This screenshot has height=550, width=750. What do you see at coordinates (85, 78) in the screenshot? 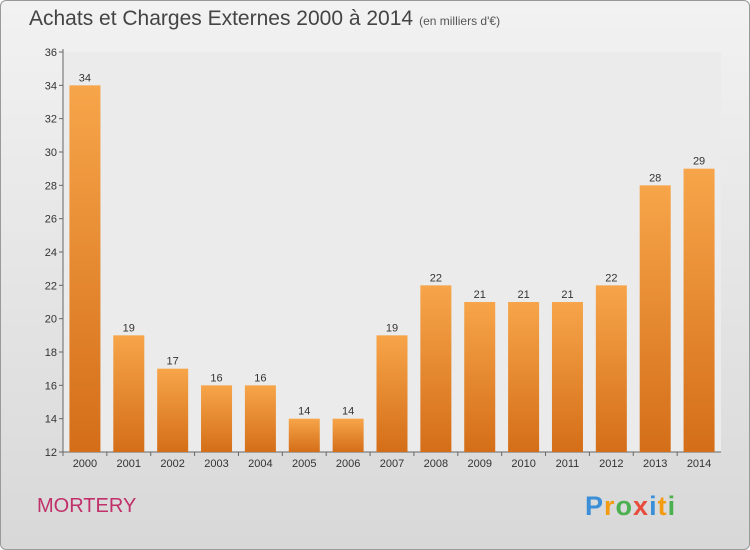
I see `bar-value-label: 34` at bounding box center [85, 78].